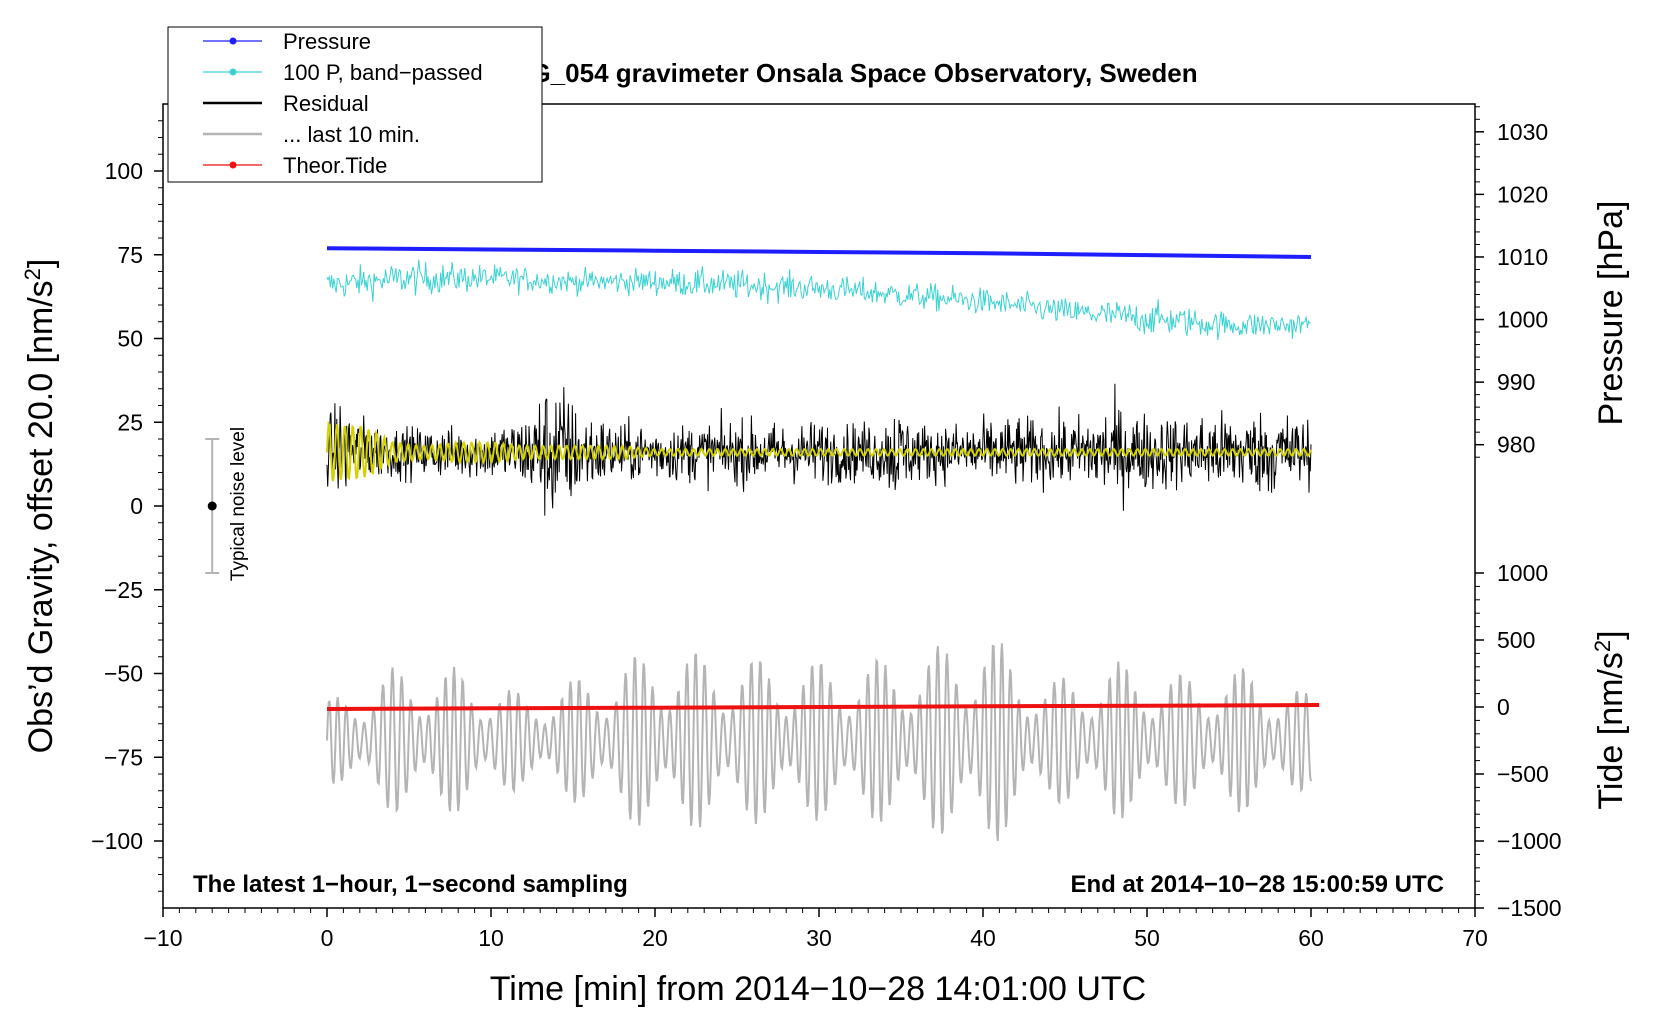  What do you see at coordinates (162, 938) in the screenshot?
I see `x-tick-label: −10` at bounding box center [162, 938].